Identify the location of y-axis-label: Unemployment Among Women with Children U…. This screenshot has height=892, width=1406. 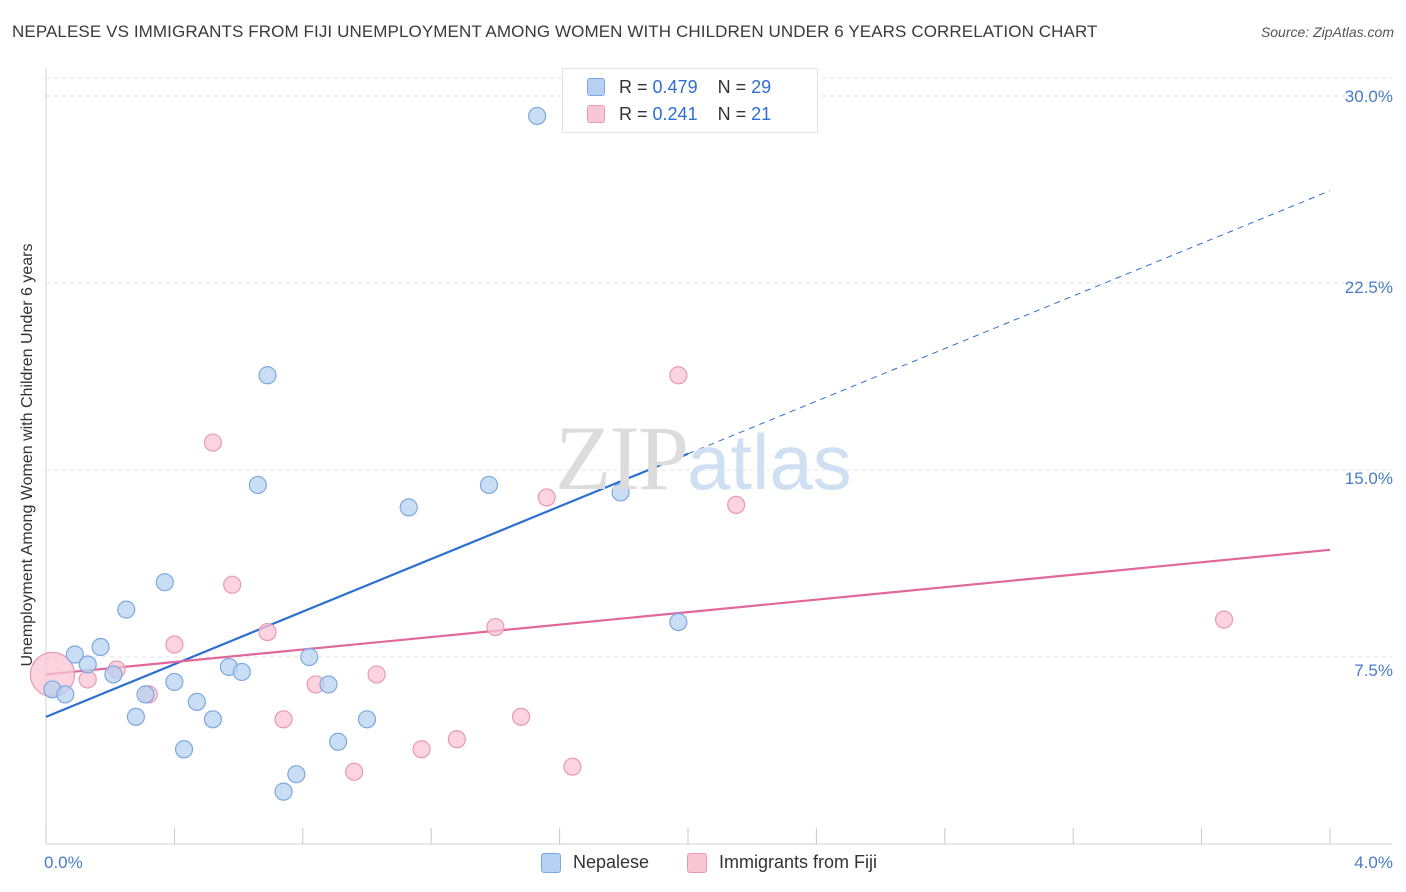
(27, 455).